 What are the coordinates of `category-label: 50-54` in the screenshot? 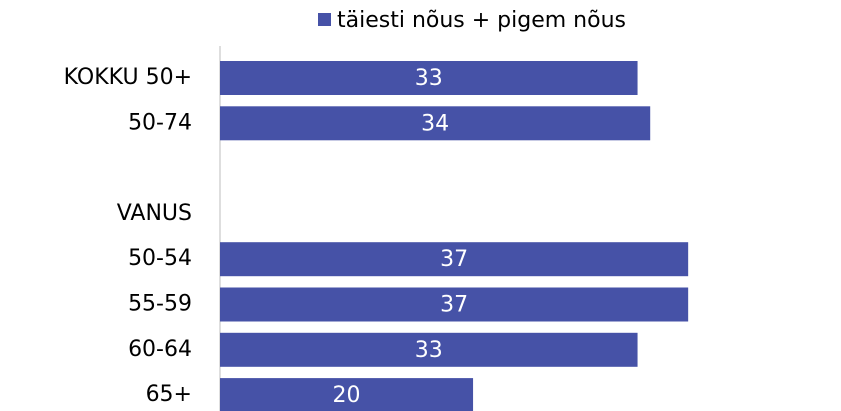 It's located at (160, 258).